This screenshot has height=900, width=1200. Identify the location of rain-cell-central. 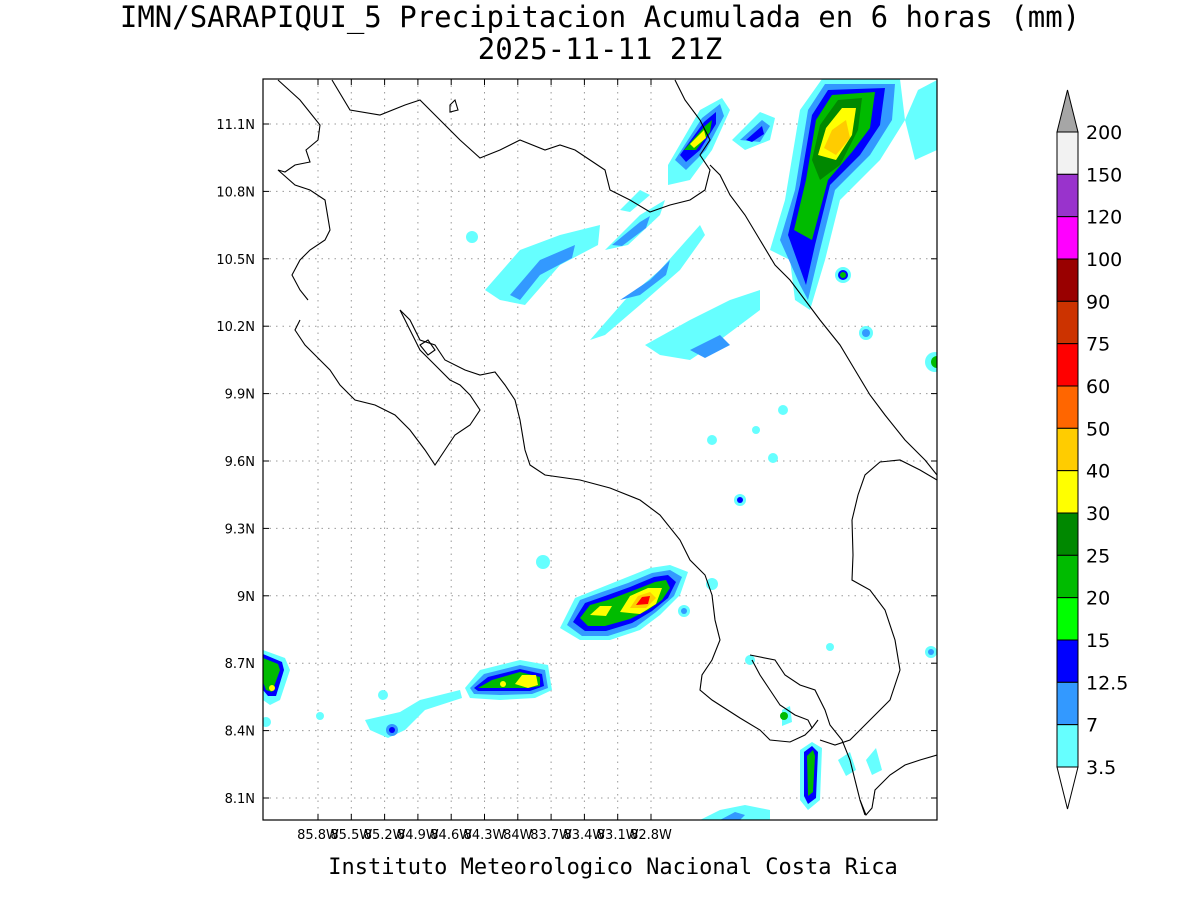
(624, 602).